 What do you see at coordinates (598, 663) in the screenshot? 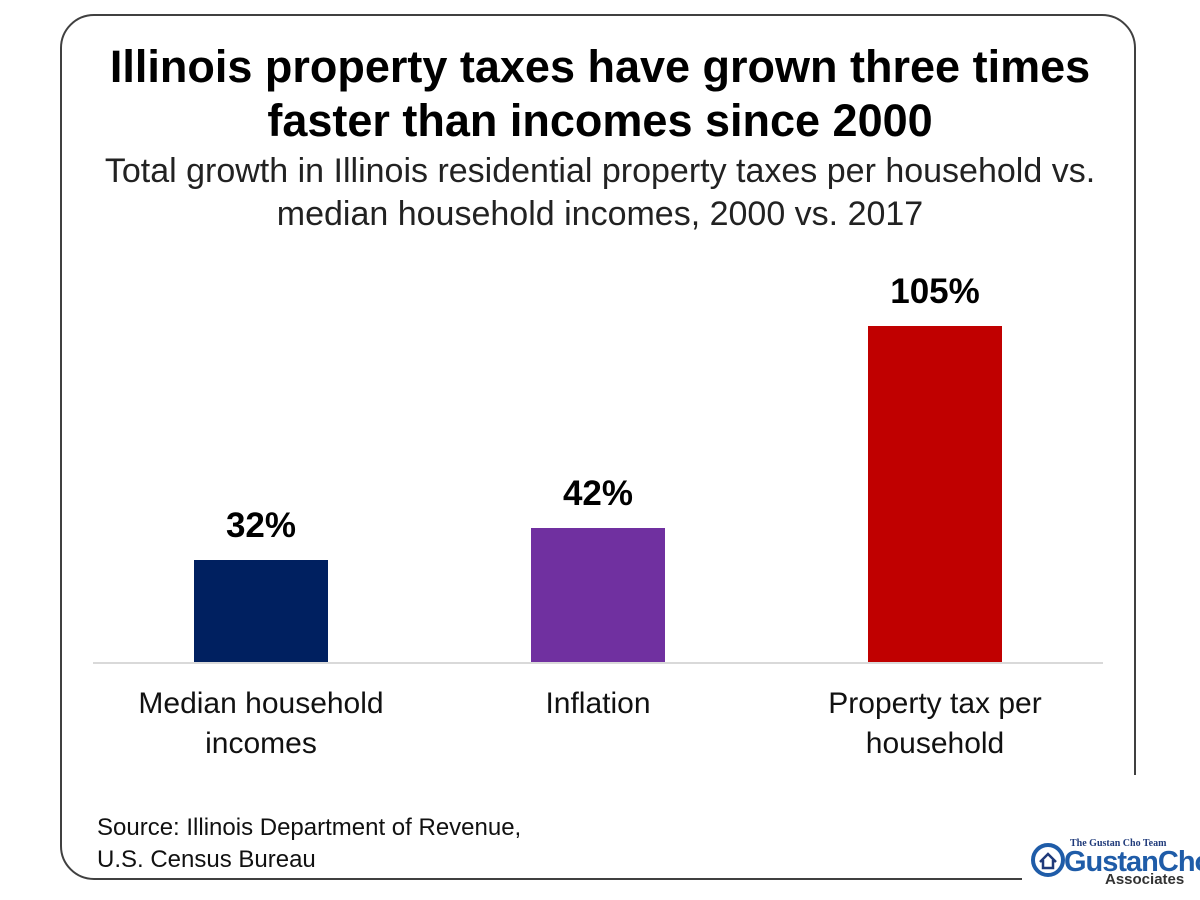
I see `baseline` at bounding box center [598, 663].